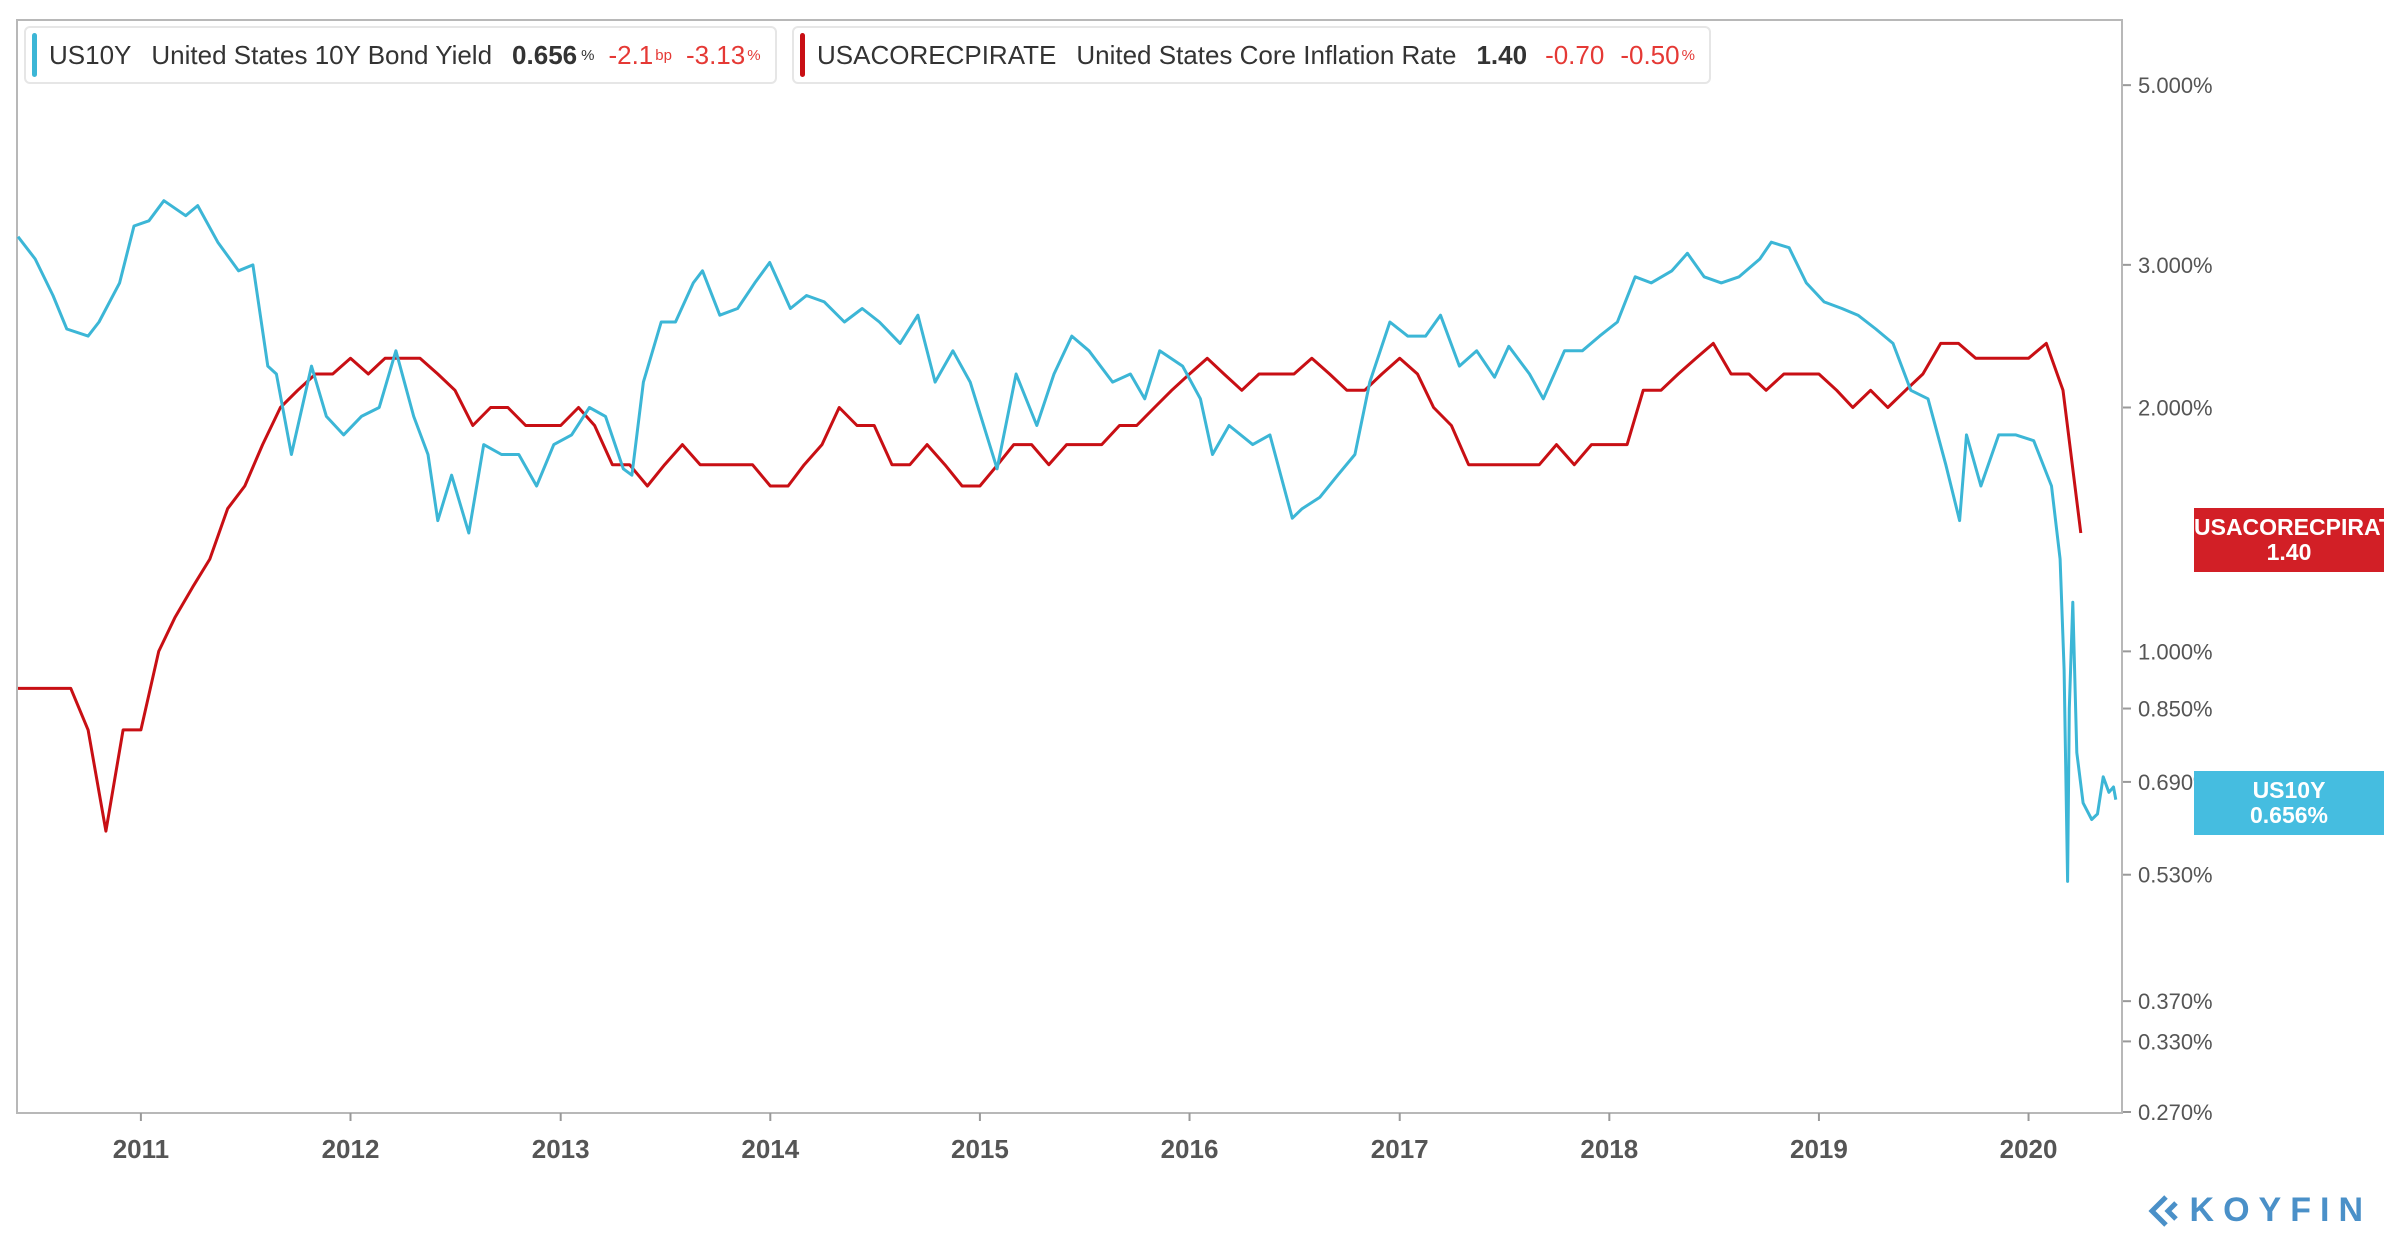 This screenshot has height=1240, width=2400. What do you see at coordinates (1190, 1149) in the screenshot?
I see `x-tick-label: 2016` at bounding box center [1190, 1149].